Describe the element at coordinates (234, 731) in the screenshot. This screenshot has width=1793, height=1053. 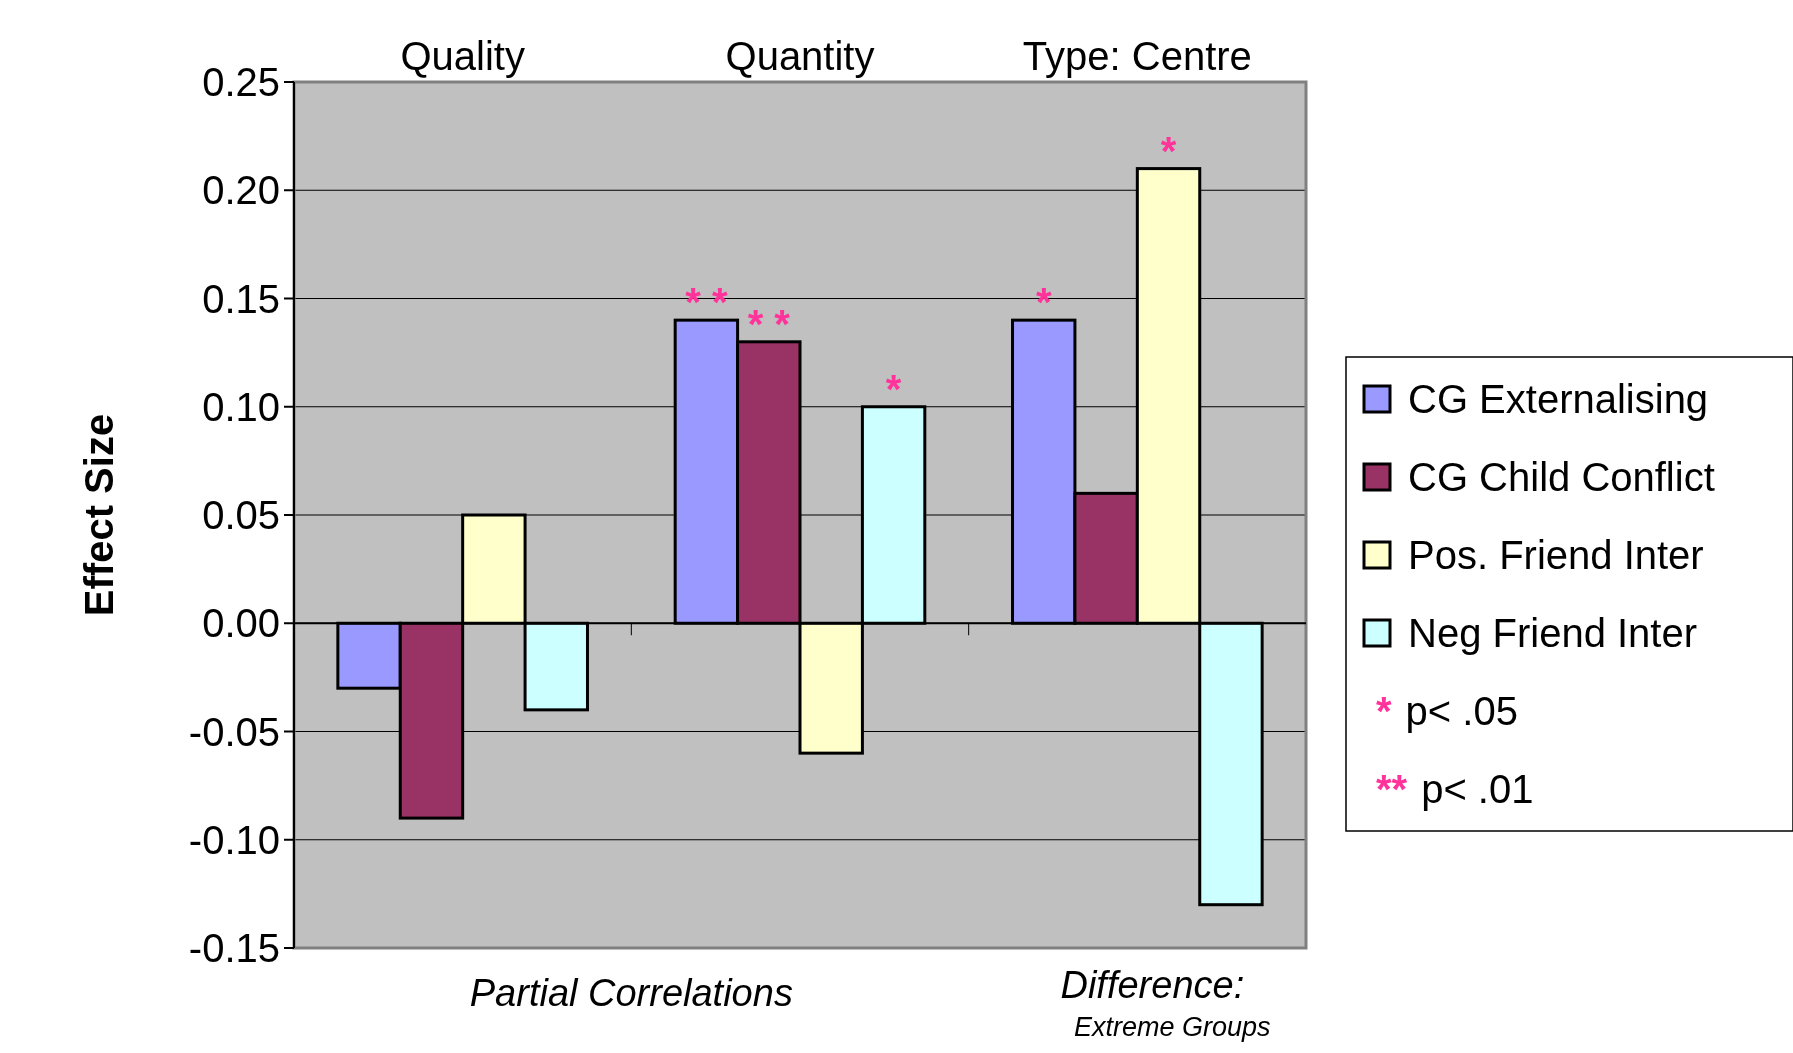
I see `y-tick-label: -0.05` at that location.